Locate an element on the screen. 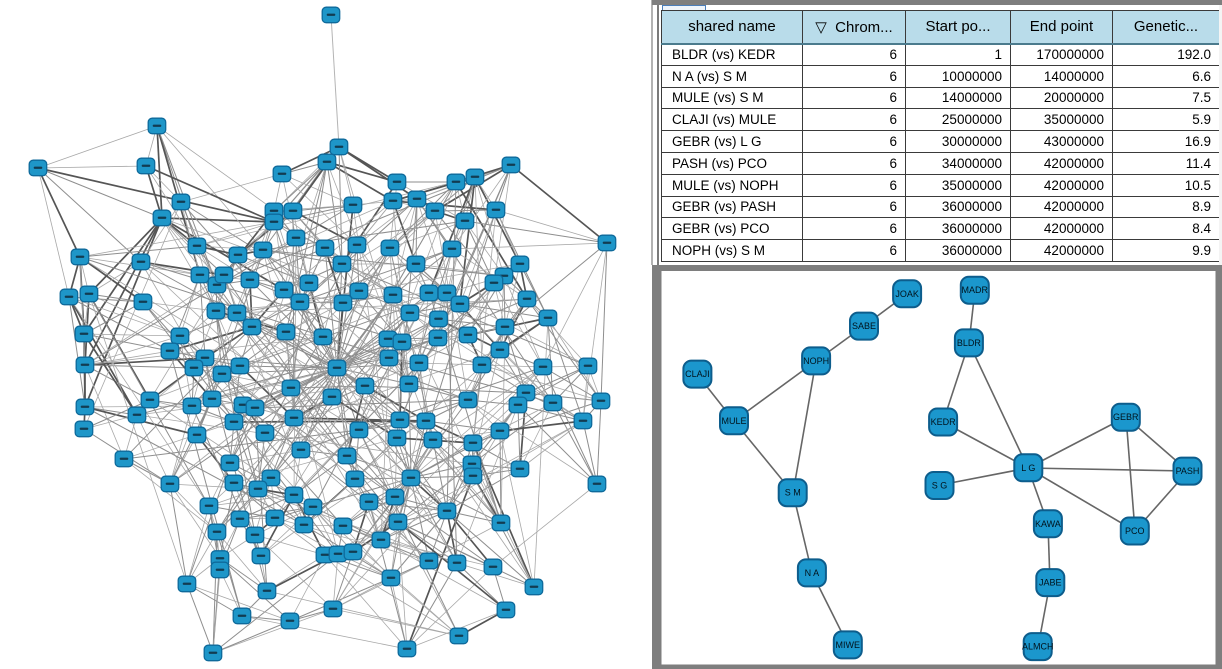 The height and width of the screenshot is (669, 1222). svg-text: MIWE is located at coordinates (847, 645).